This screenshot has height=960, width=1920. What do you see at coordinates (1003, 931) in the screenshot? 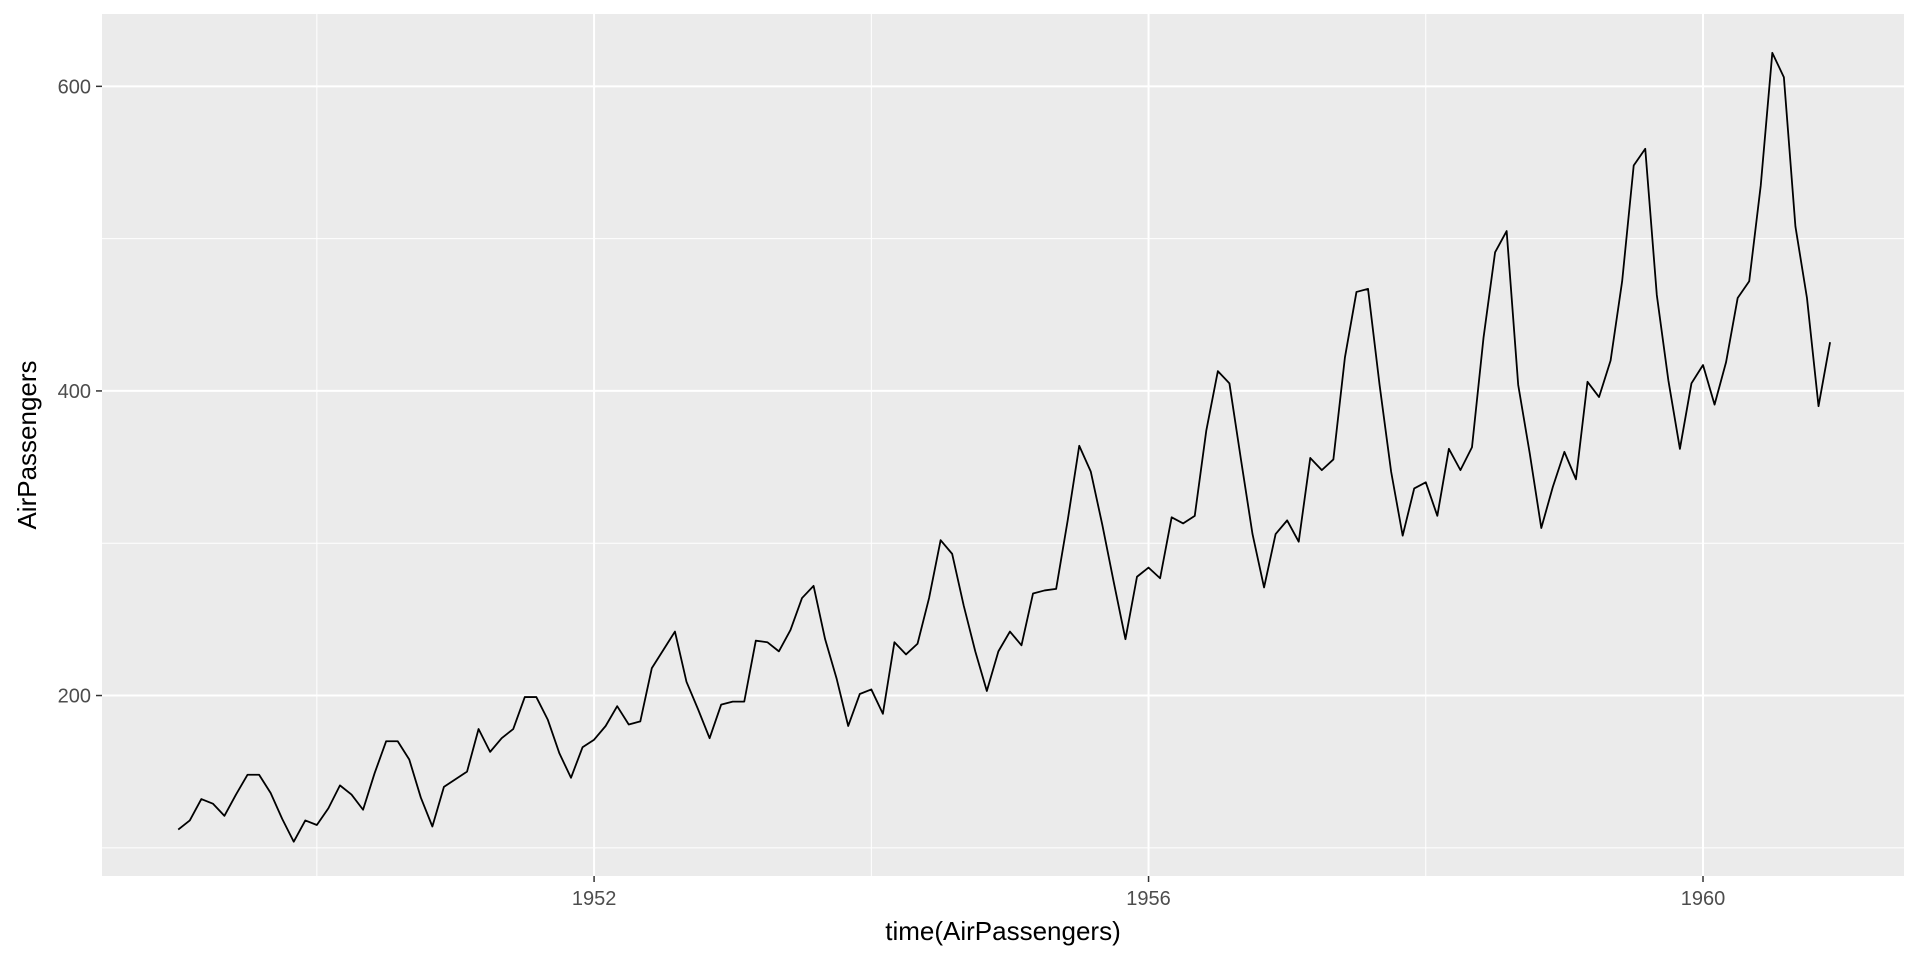
I see `x-axis-title: time(AirPassengers)` at bounding box center [1003, 931].